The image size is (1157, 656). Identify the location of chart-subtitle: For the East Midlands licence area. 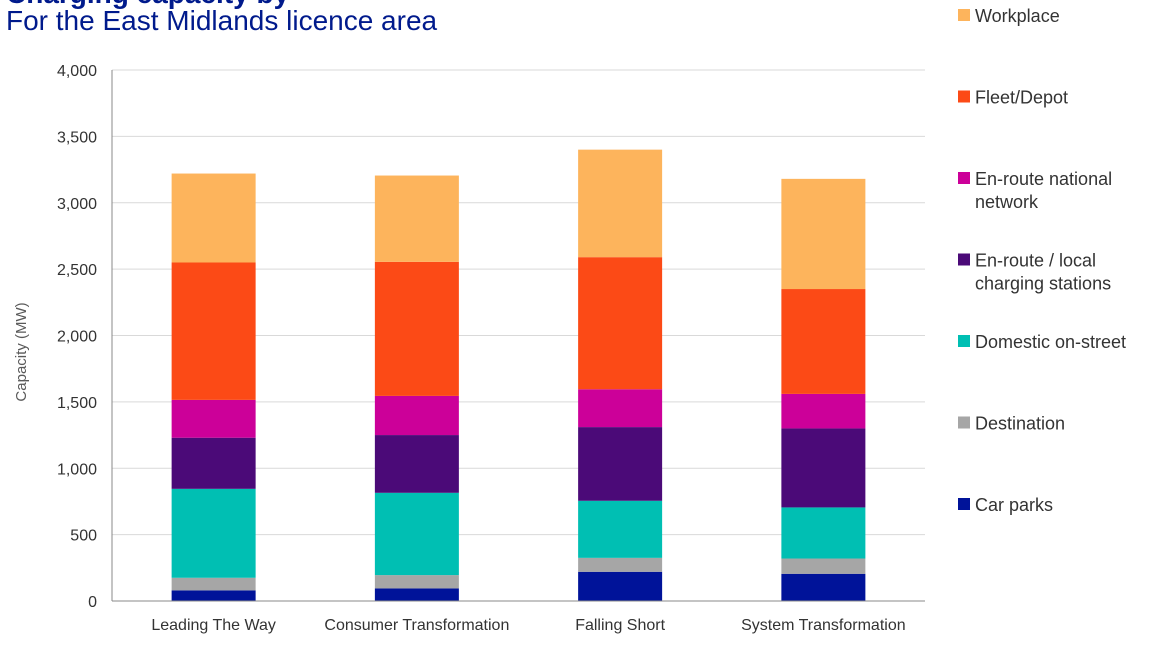
(222, 20).